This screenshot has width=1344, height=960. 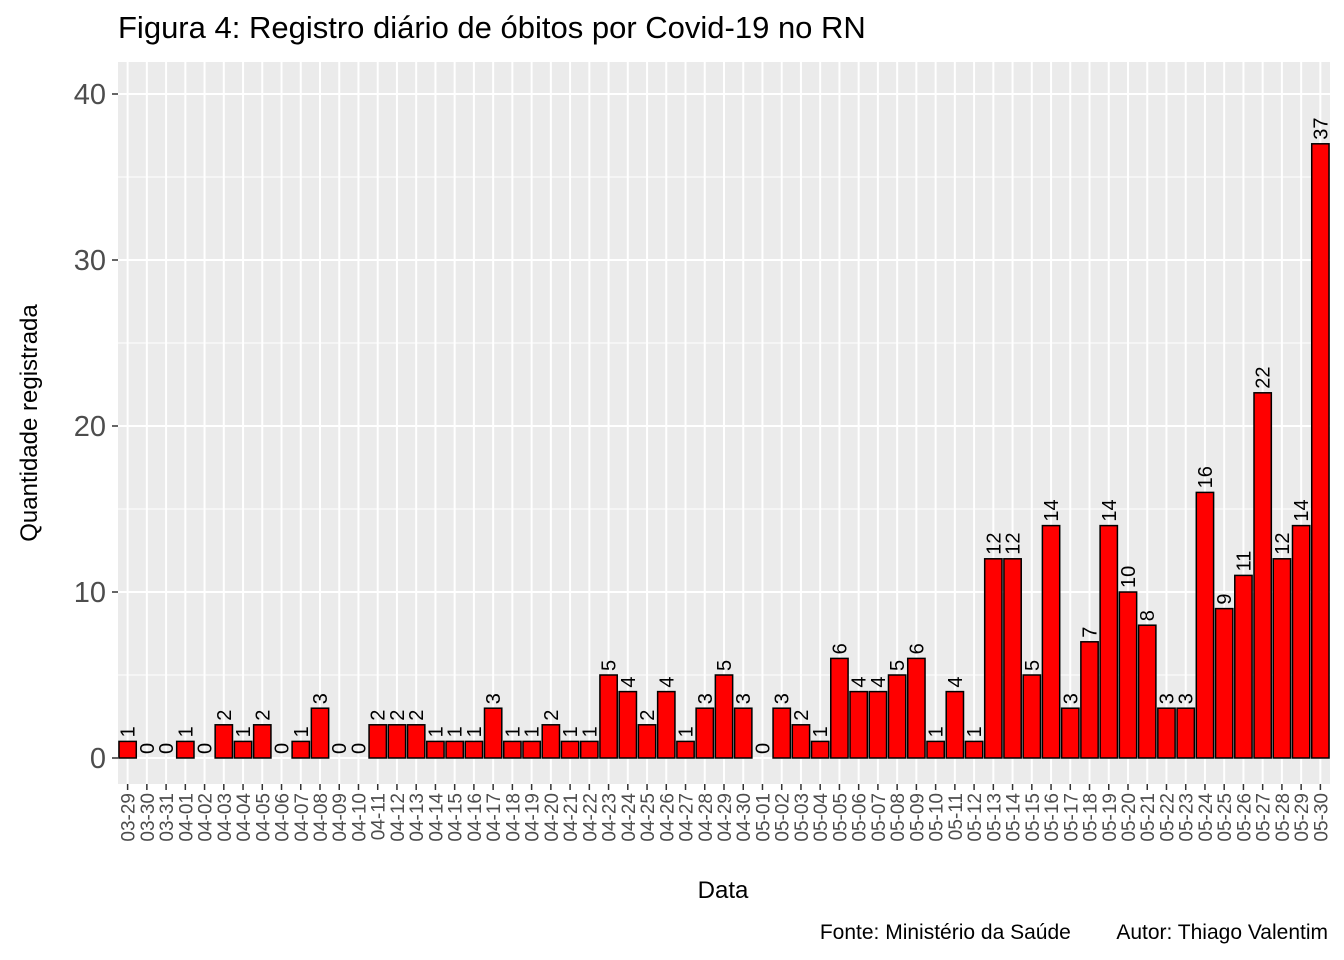 I want to click on x-tick-label: 04-01, so click(x=186, y=817).